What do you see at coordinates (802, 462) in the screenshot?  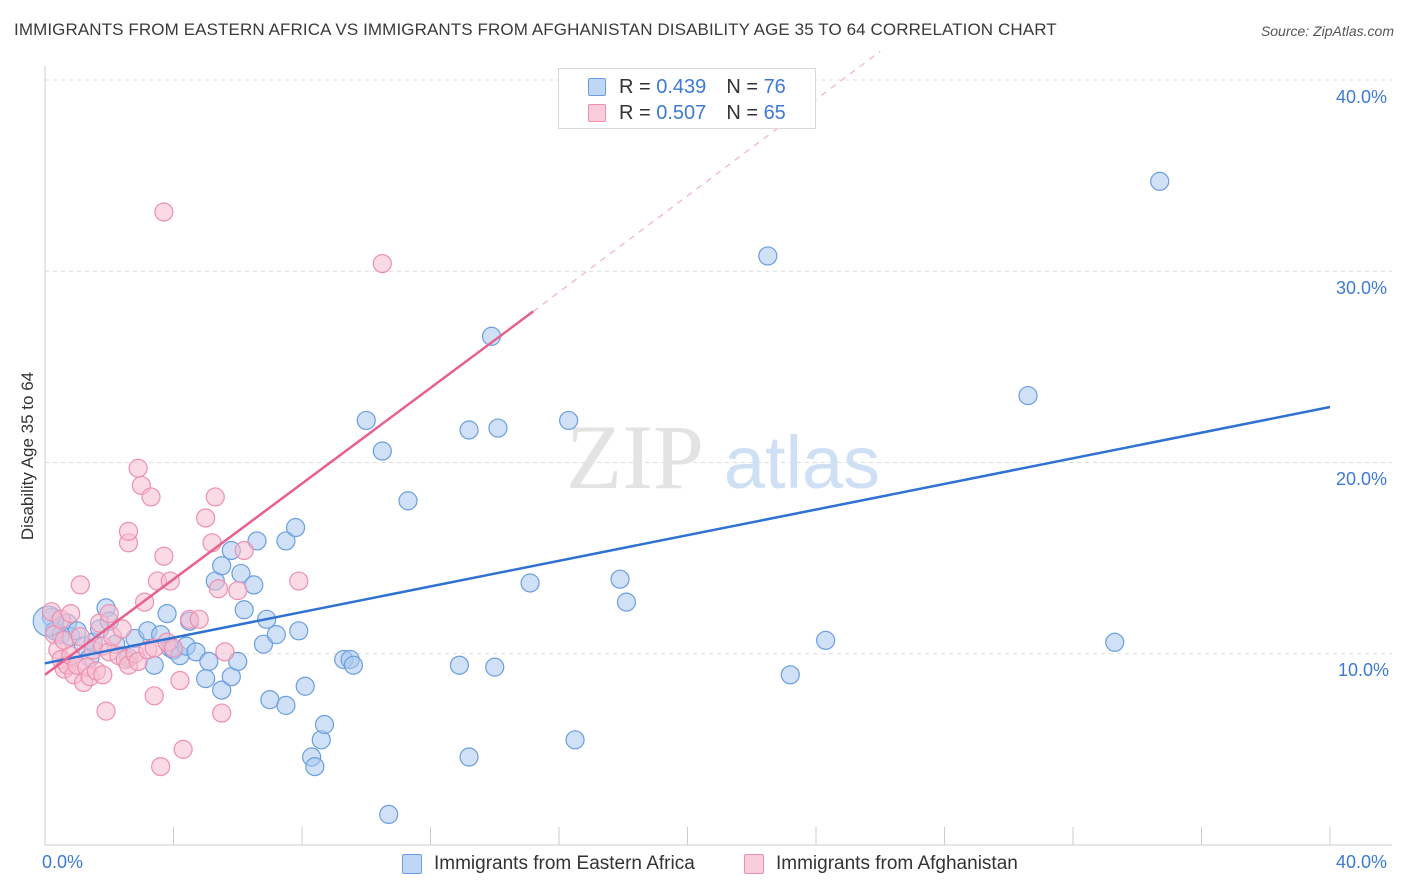 I see `watermark-atlas: atlas` at bounding box center [802, 462].